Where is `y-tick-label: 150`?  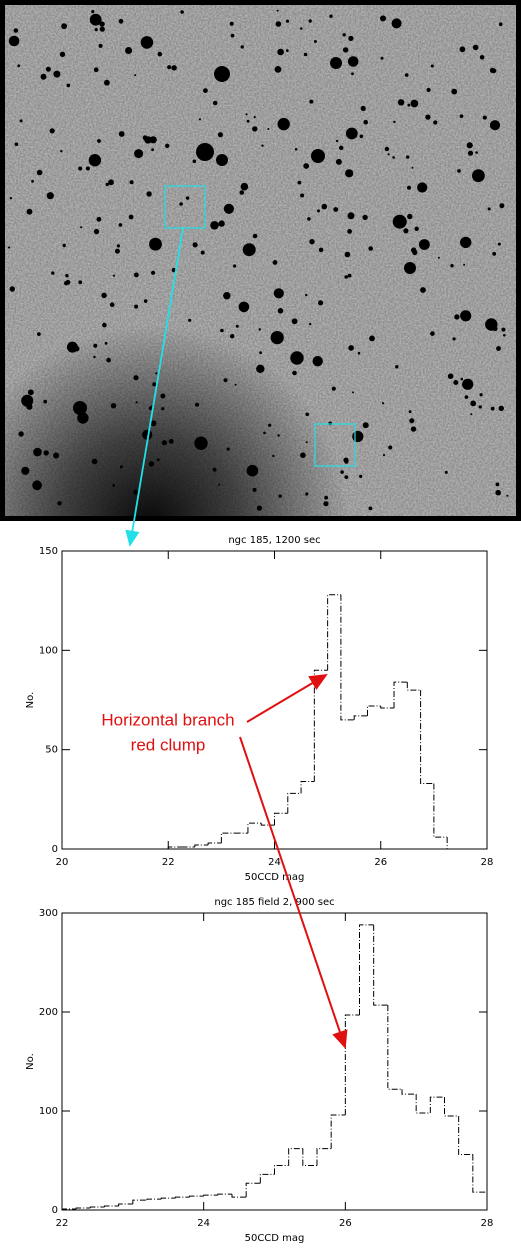 y-tick-label: 150 is located at coordinates (48, 551).